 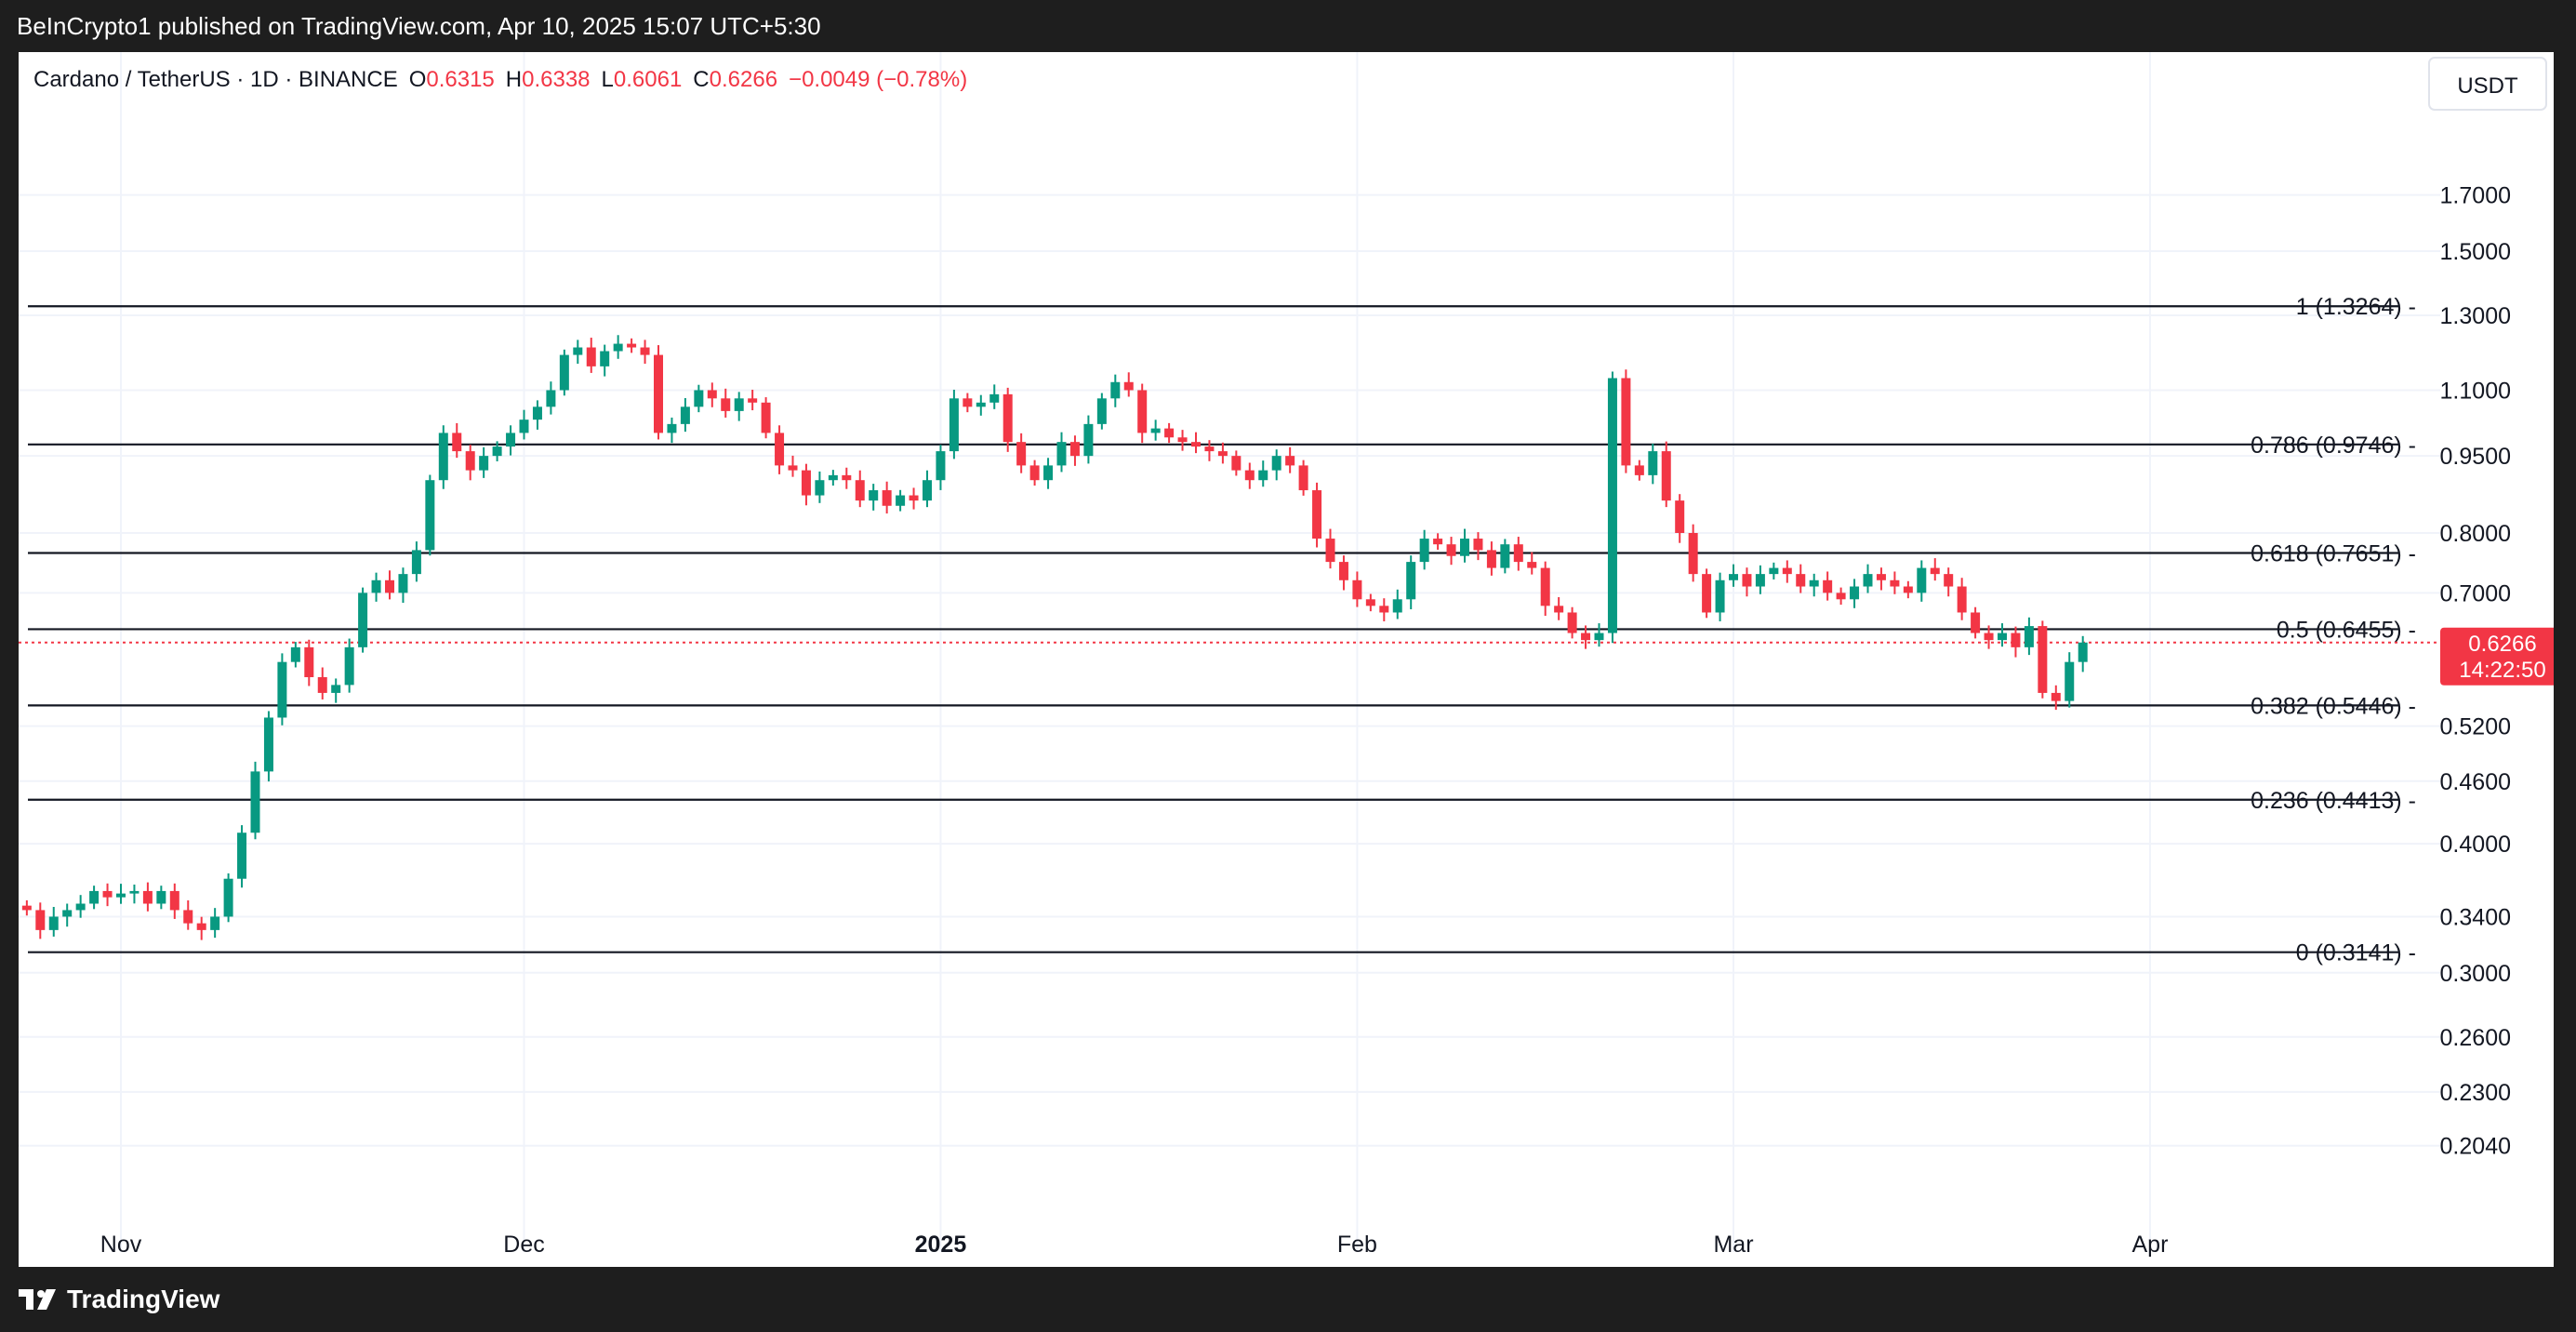 What do you see at coordinates (215, 80) in the screenshot?
I see `symbol-name: Cardano / TetherUS · 1D · BINANCE` at bounding box center [215, 80].